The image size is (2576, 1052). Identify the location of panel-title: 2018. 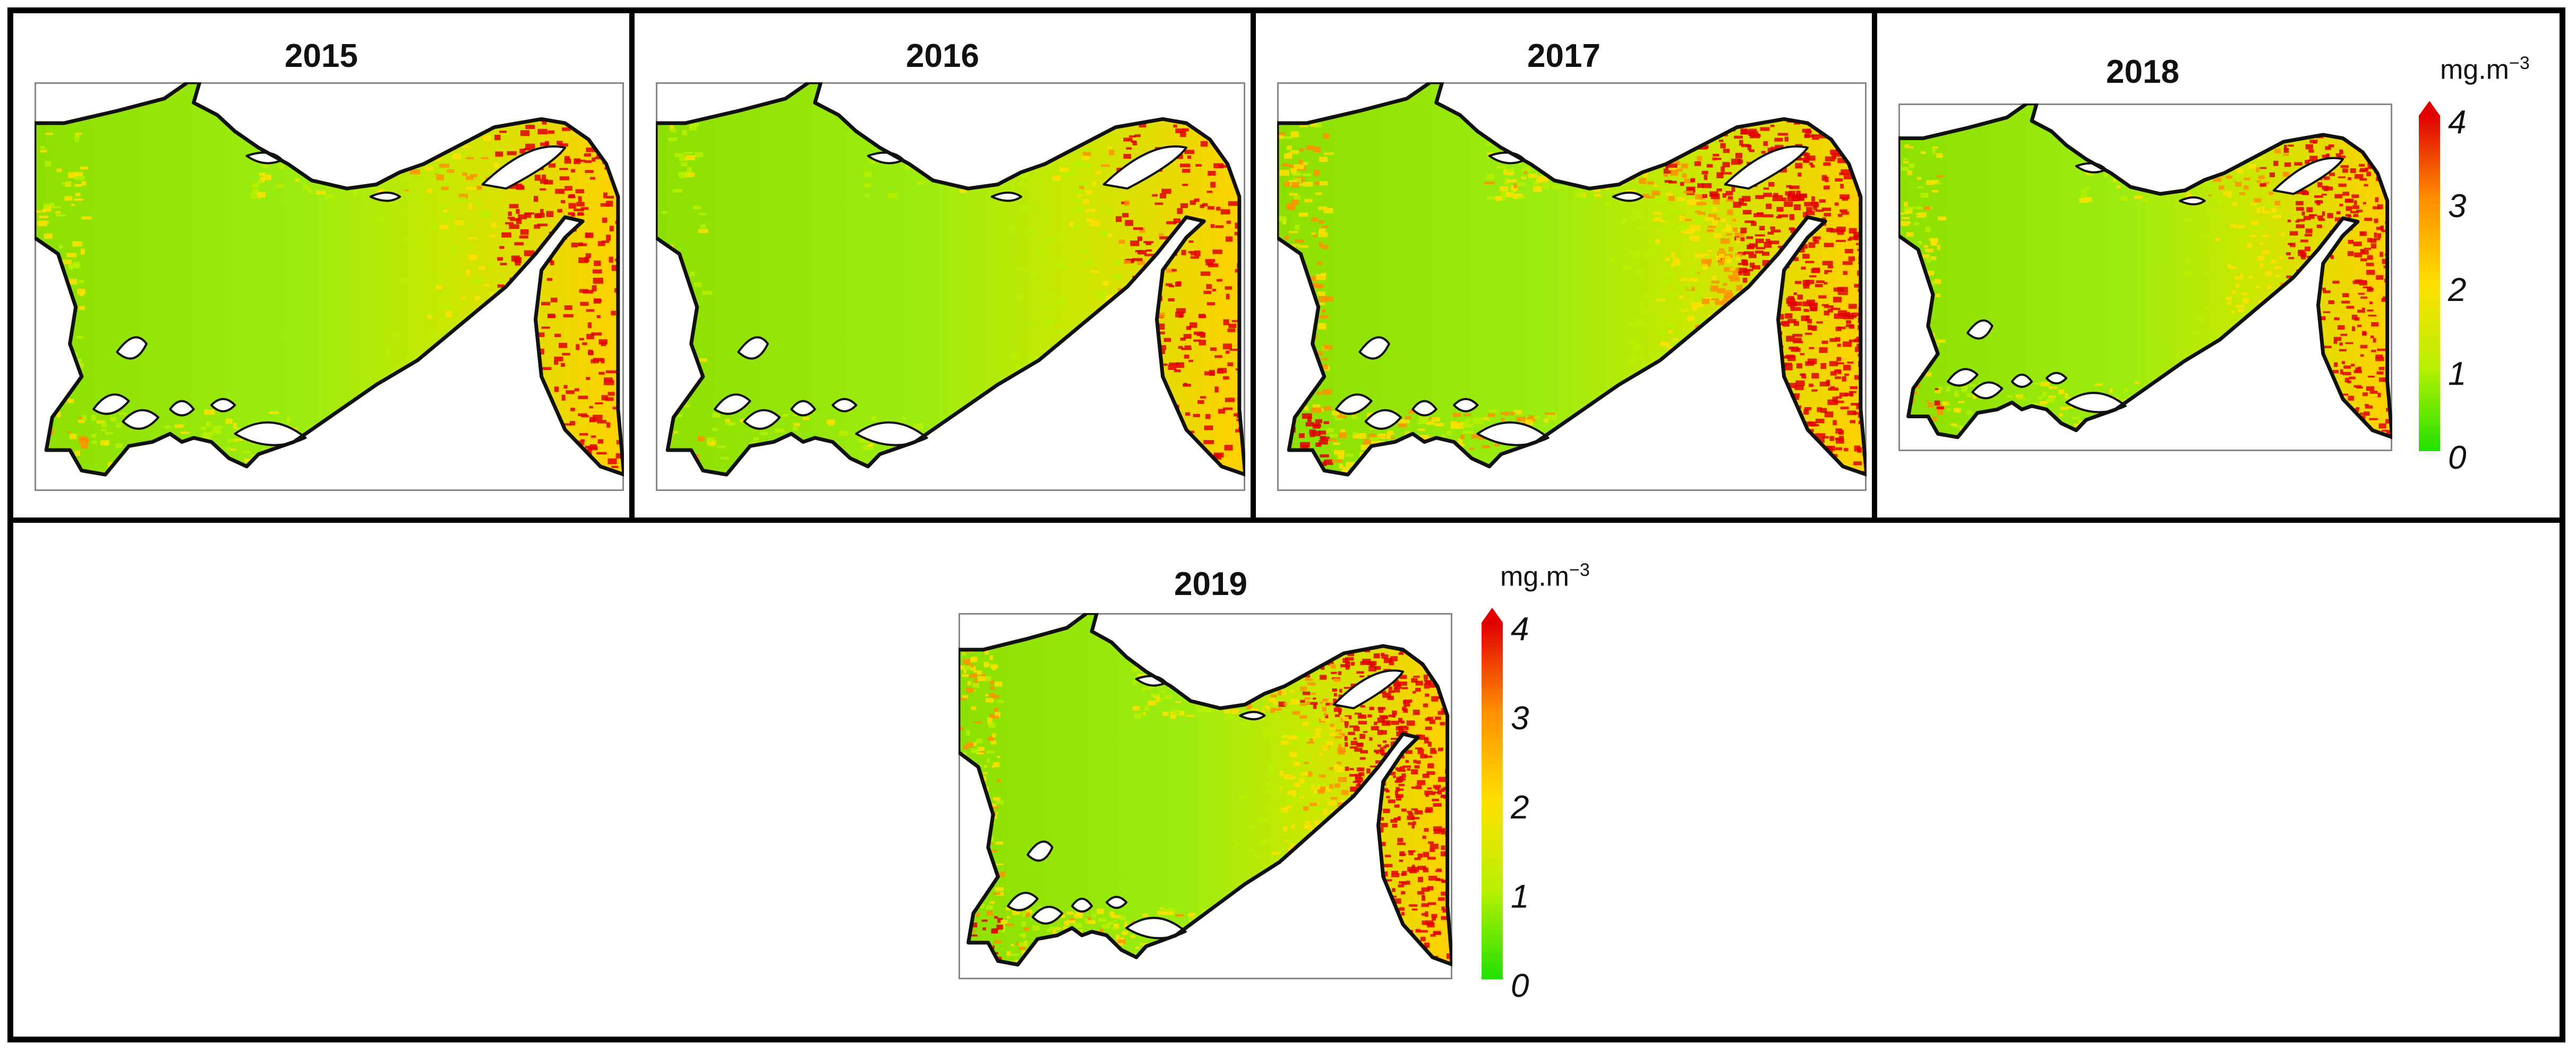
(2142, 72).